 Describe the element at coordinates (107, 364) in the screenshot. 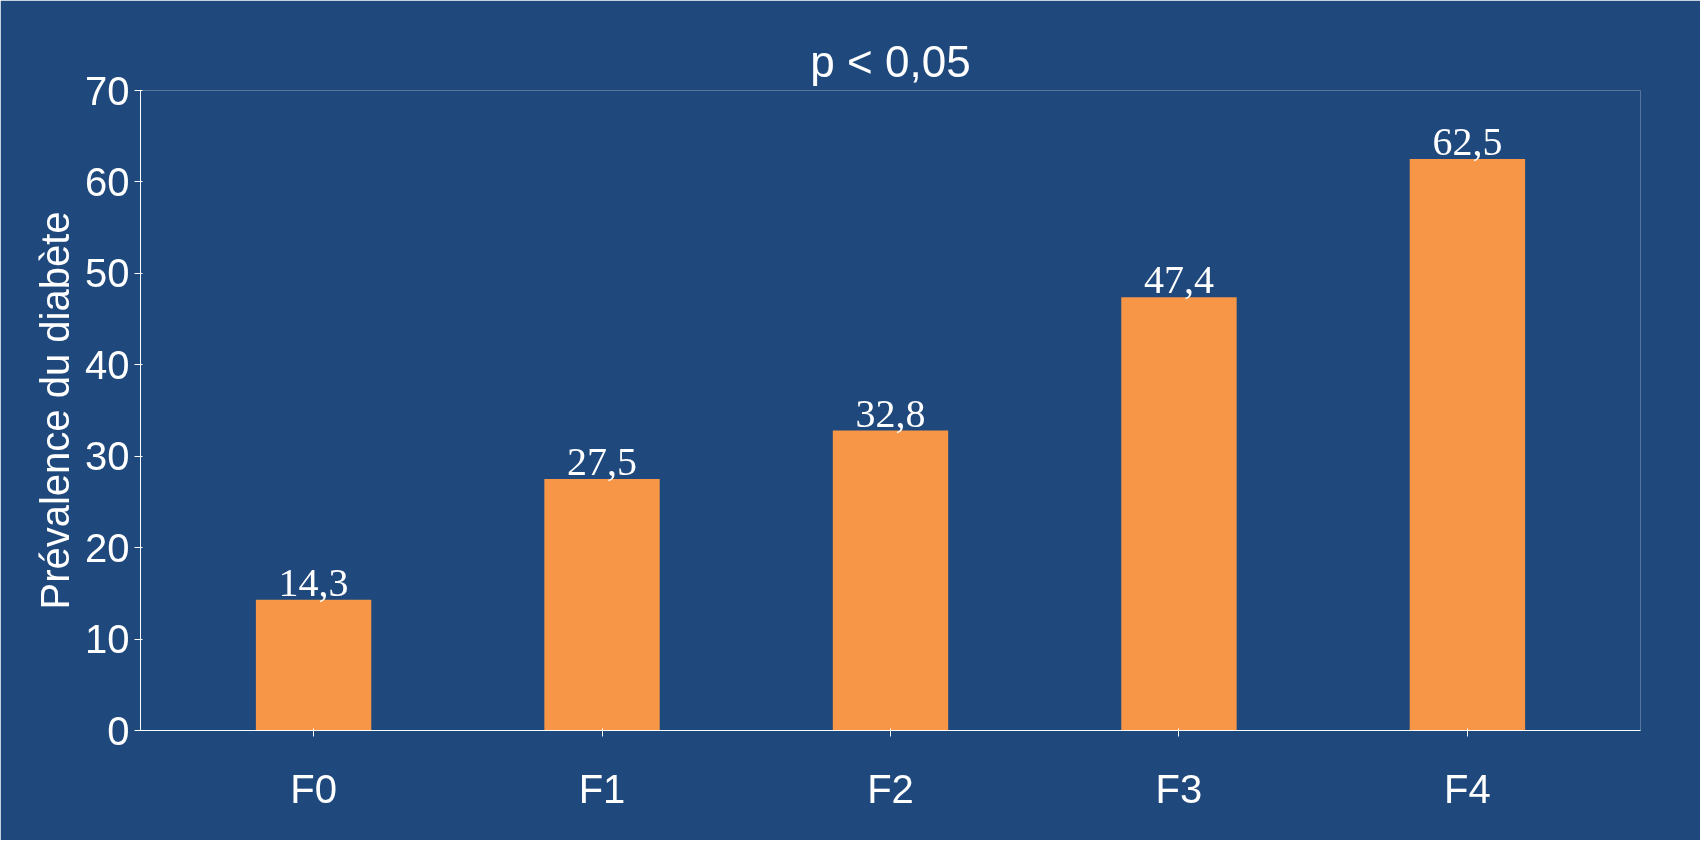

I see `y-tick-label: 40` at that location.